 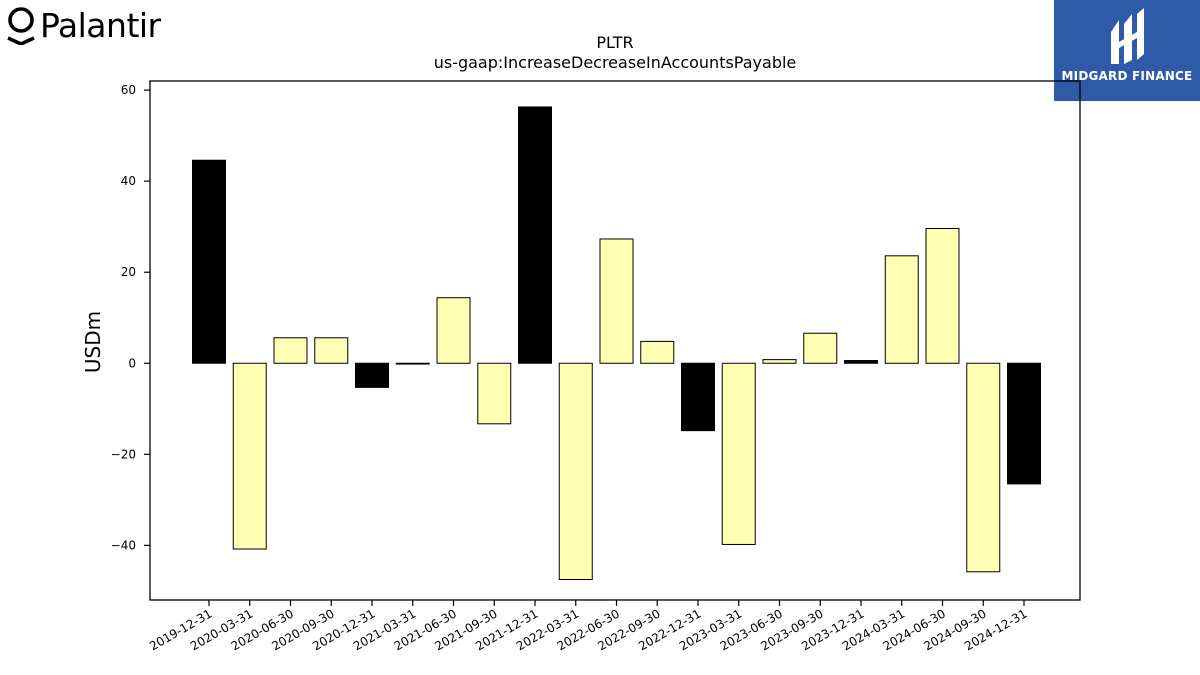 What do you see at coordinates (130, 317) in the screenshot?
I see `y-ticks-group: −40 −20 0 20 40 60` at bounding box center [130, 317].